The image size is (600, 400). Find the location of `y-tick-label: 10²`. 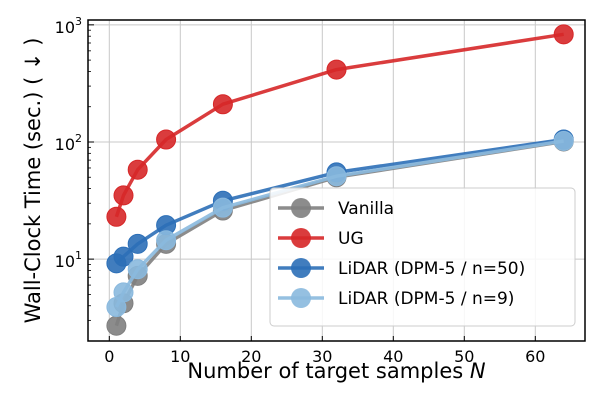

y-tick-label: 10² is located at coordinates (68, 143).